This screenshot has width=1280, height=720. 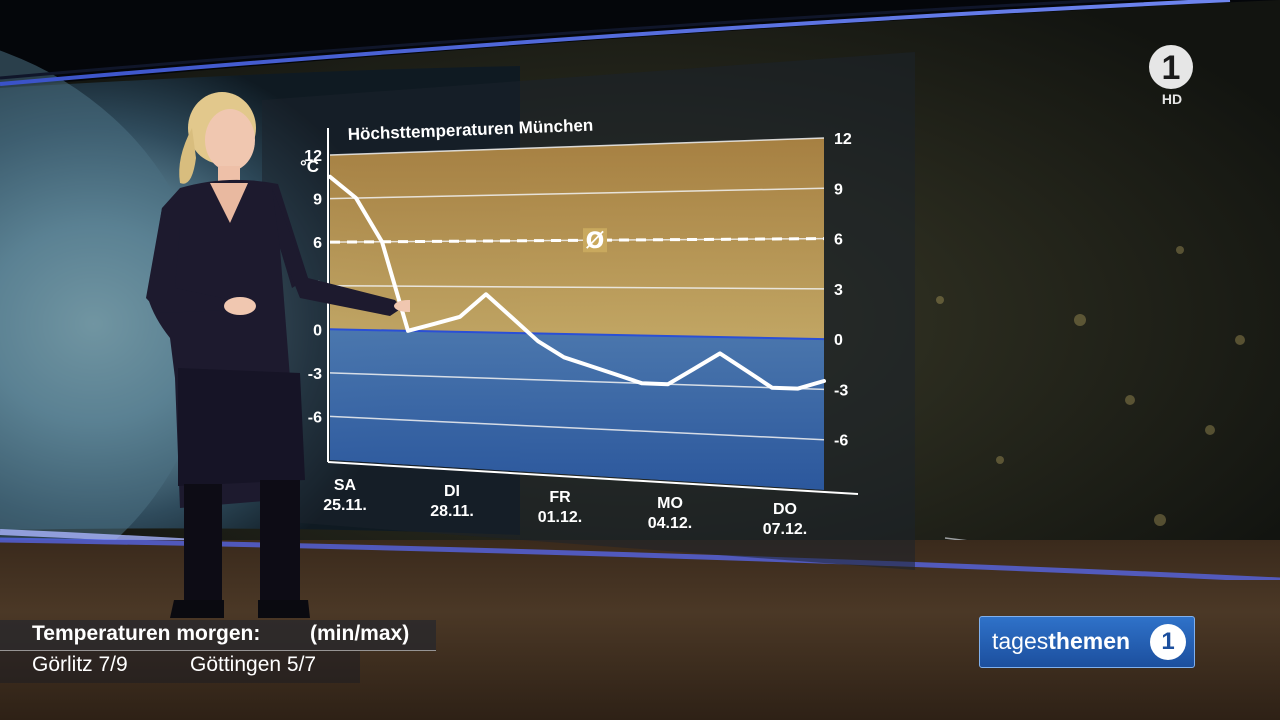 I want to click on lower-third-city-bar, so click(x=180, y=667).